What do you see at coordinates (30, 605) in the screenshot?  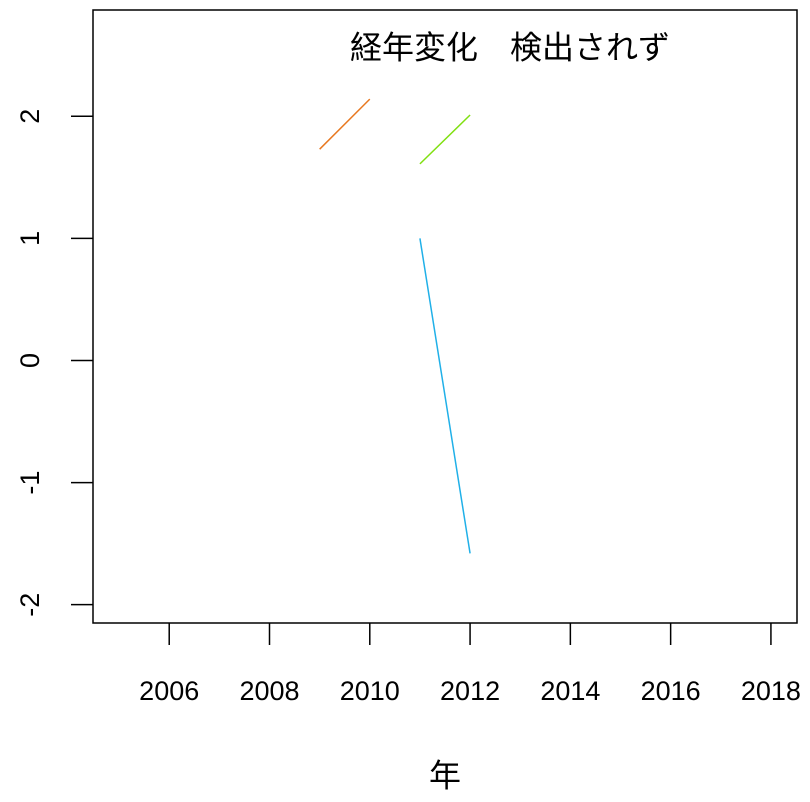 I see `y-tick-label: -2` at bounding box center [30, 605].